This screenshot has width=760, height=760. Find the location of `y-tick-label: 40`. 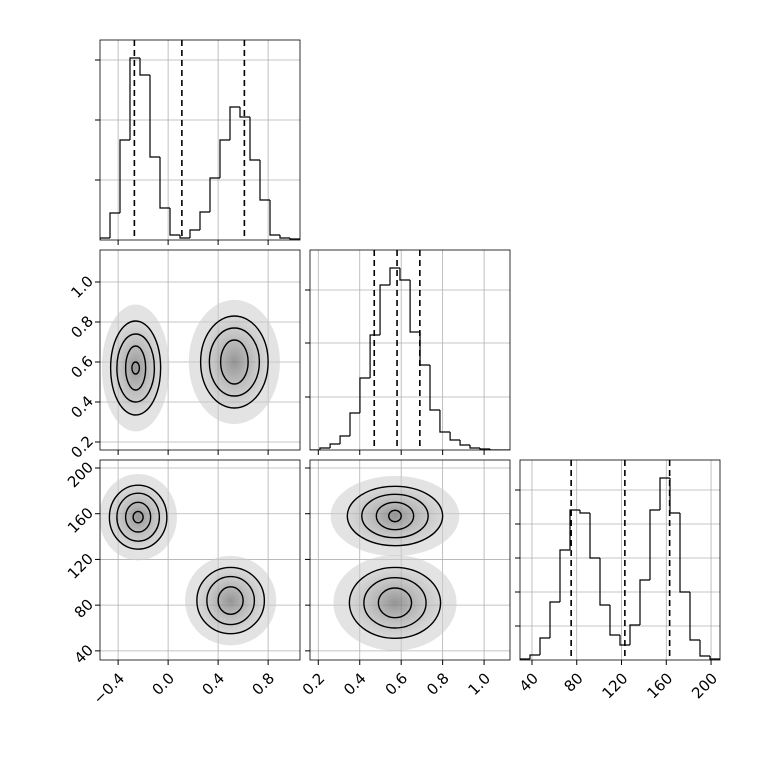

y-tick-label: 40 is located at coordinates (84, 654).